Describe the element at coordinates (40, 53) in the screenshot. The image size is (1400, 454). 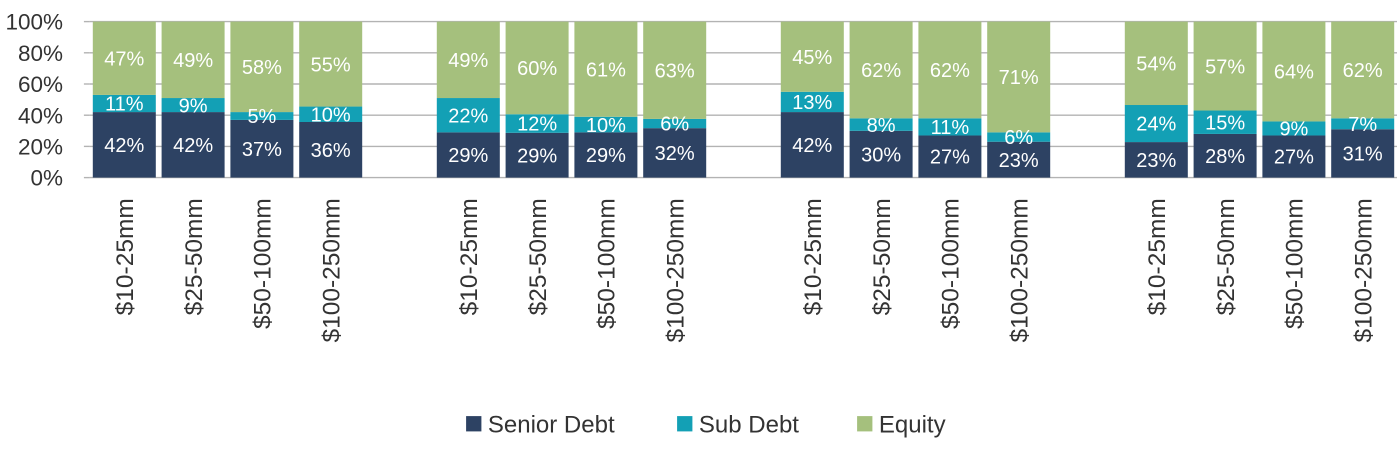
I see `svg-text: 80%` at that location.